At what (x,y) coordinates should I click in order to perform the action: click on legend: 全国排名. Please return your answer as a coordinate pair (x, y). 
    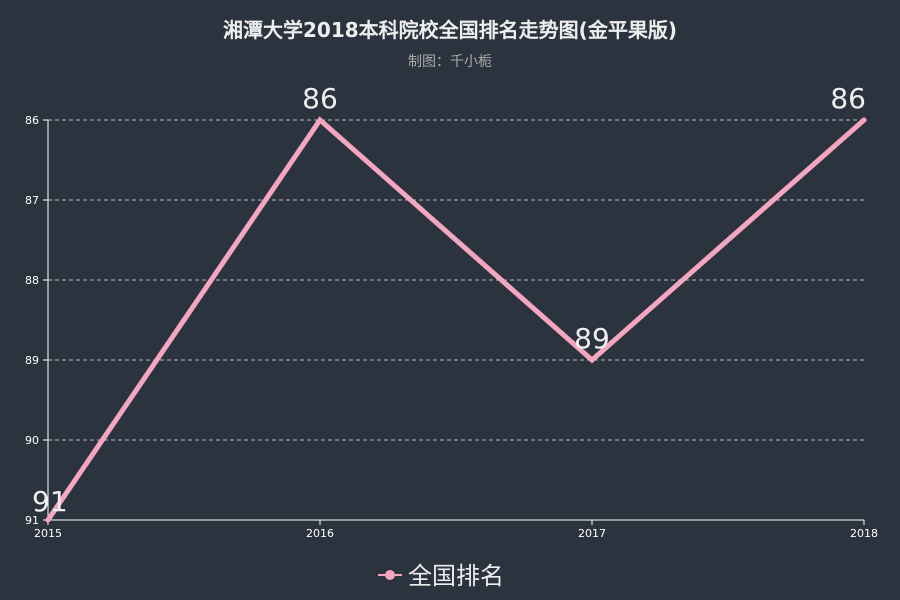
    Looking at the image, I should click on (441, 576).